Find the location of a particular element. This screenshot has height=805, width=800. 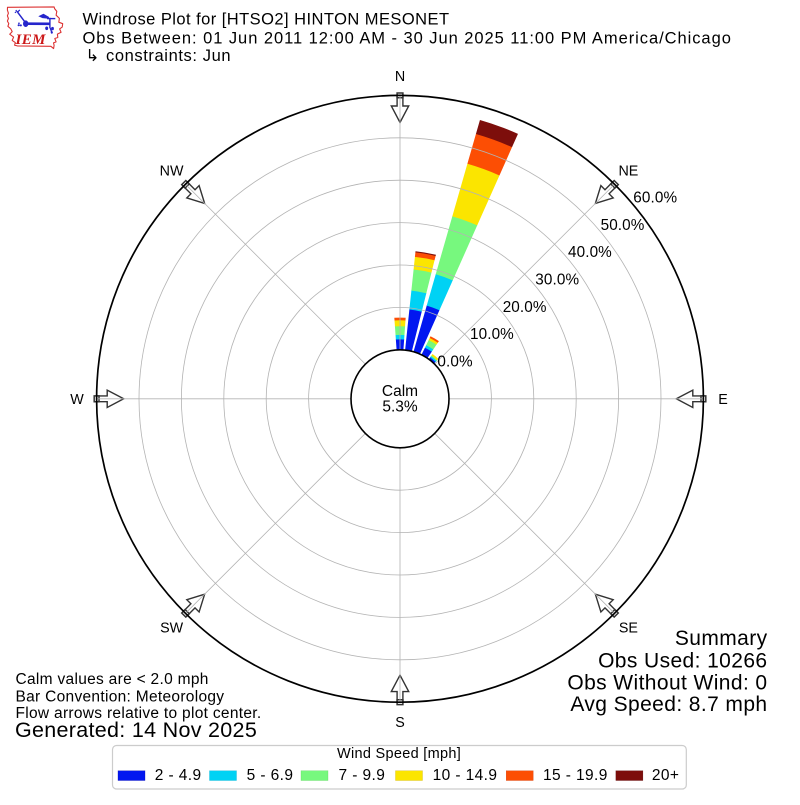

svg-text: W is located at coordinates (77, 400).